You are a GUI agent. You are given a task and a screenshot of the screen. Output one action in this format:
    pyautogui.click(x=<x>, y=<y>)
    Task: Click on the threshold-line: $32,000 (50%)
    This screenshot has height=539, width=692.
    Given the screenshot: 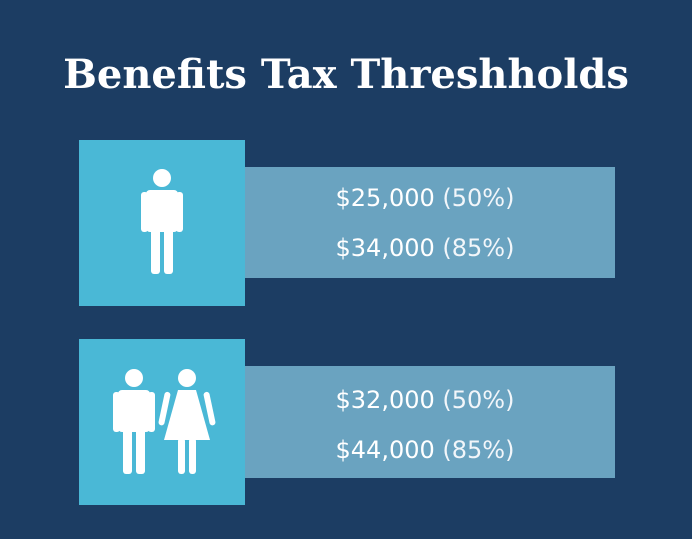 What is the action you would take?
    pyautogui.click(x=425, y=400)
    